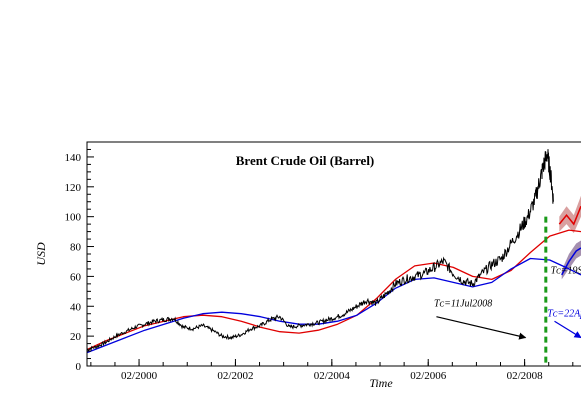 The image size is (581, 415). Describe the element at coordinates (139, 376) in the screenshot. I see `x-tick-label: 02/2000` at that location.